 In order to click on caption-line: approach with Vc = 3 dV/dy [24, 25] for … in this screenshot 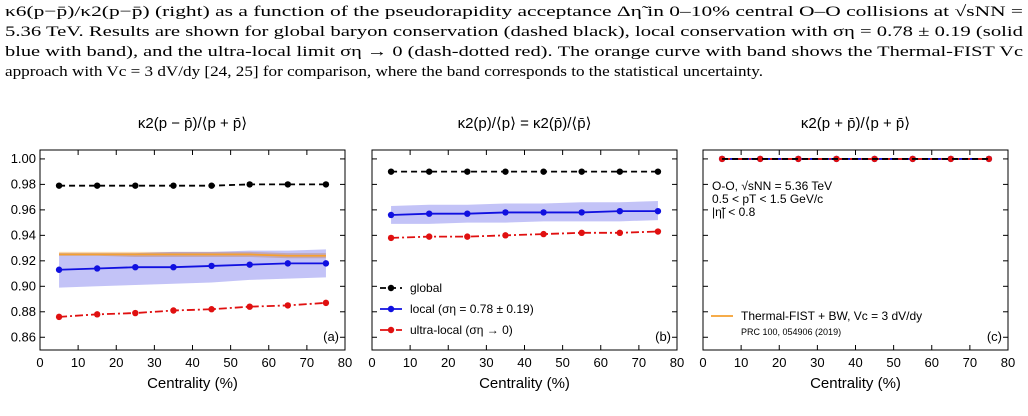, I will do `click(384, 72)`.